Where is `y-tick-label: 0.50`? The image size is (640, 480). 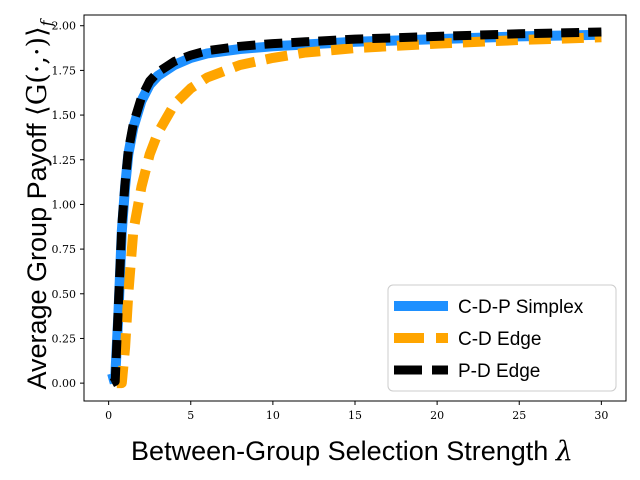
y-tick-label: 0.50 is located at coordinates (64, 294).